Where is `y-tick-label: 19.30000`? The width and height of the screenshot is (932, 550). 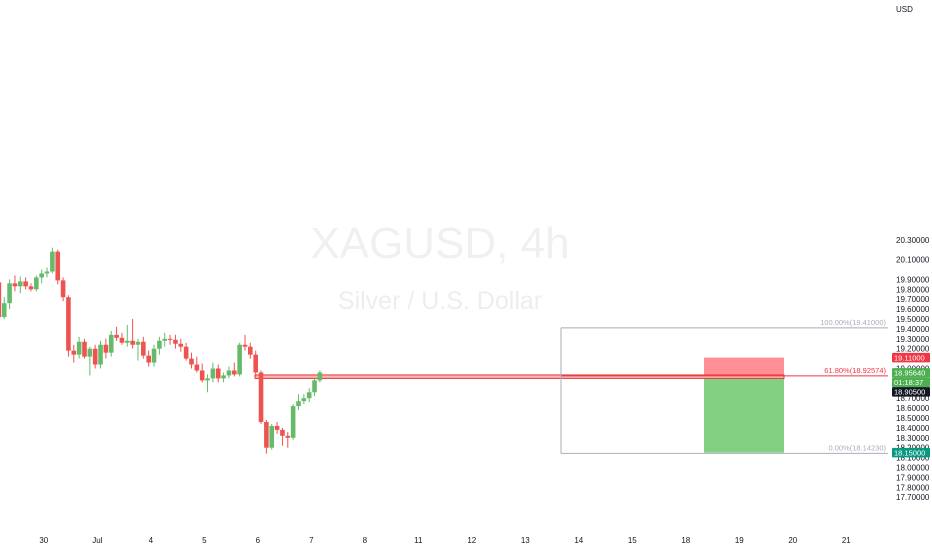
y-tick-label: 19.30000 is located at coordinates (913, 339).